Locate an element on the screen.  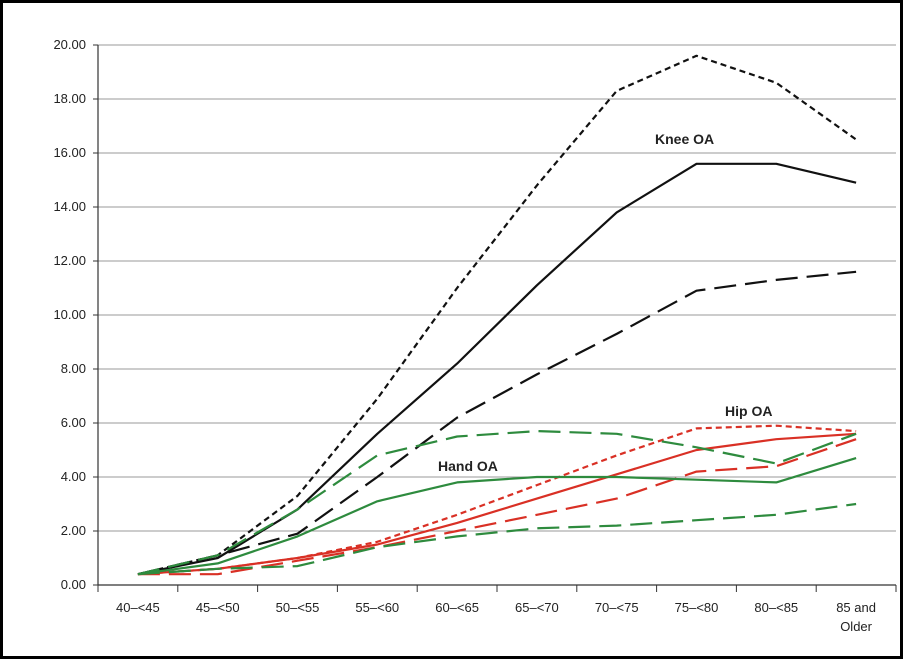
x-tick-label: 85 and Older is located at coordinates (856, 617).